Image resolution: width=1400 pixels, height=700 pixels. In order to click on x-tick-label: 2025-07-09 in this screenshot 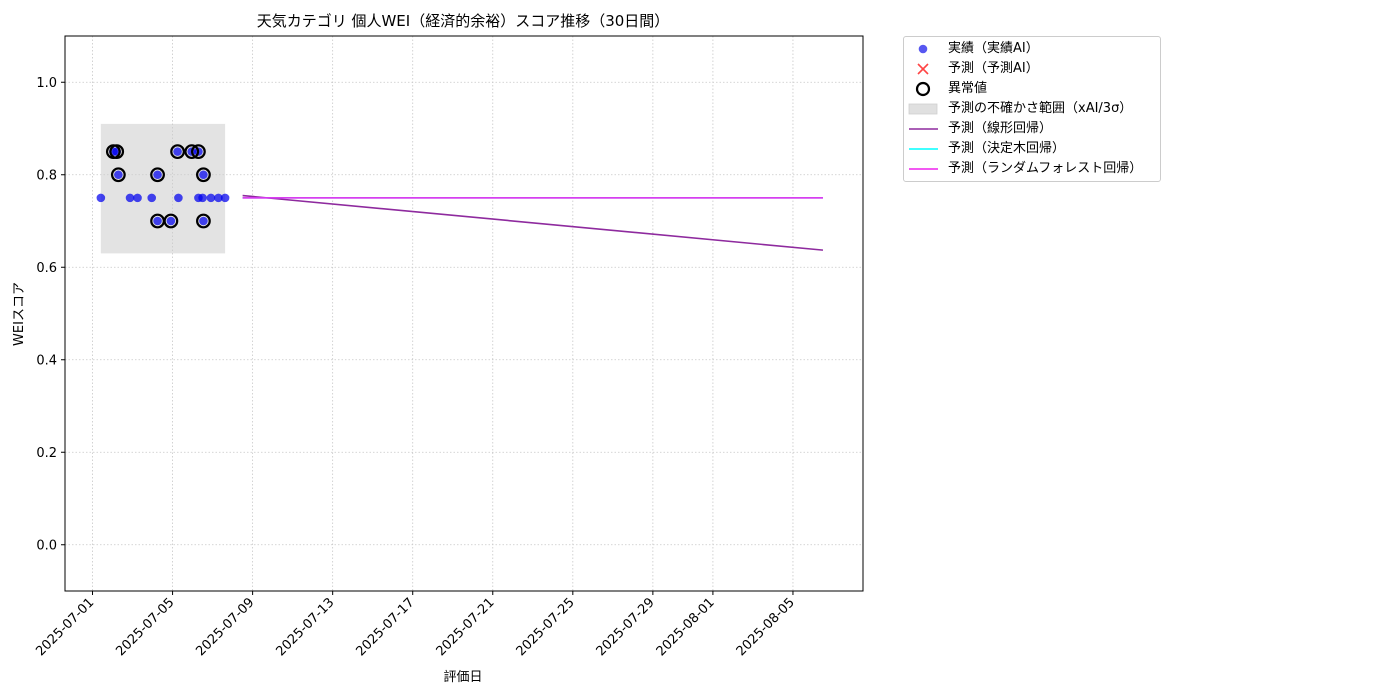, I will do `click(225, 627)`.